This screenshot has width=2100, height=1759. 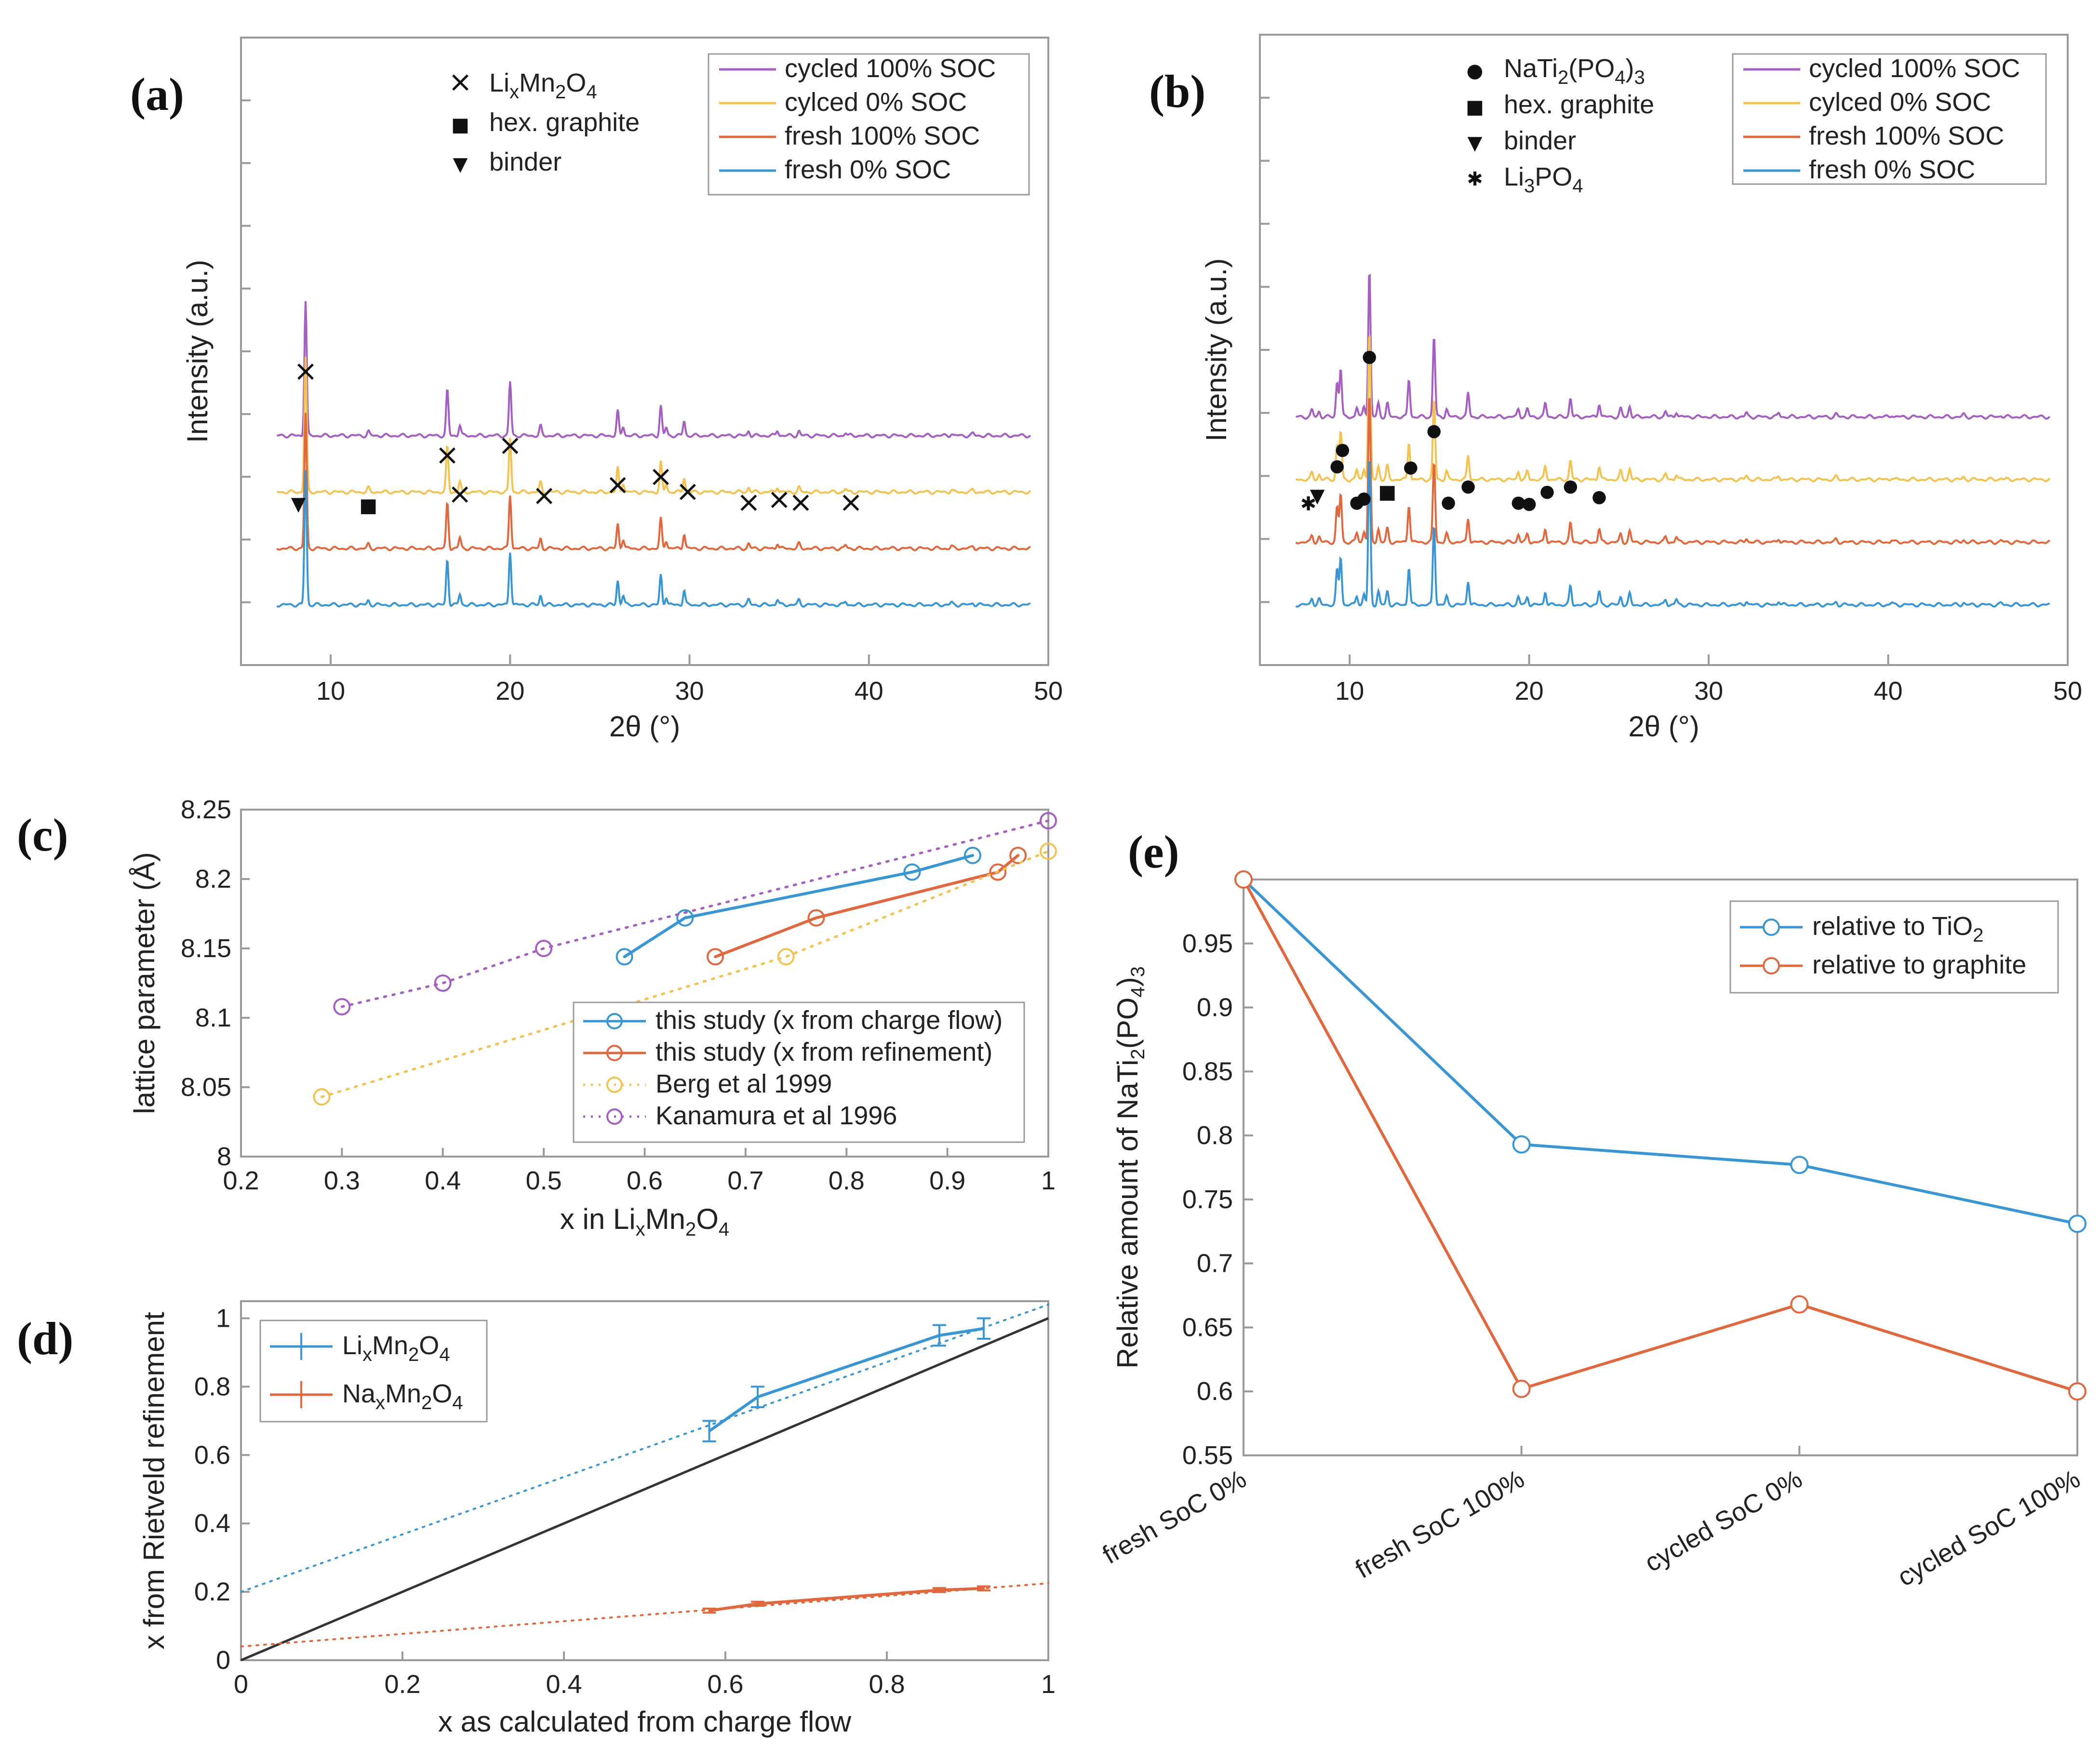 I want to click on legend-entry: fresh 0% SOC, so click(x=868, y=169).